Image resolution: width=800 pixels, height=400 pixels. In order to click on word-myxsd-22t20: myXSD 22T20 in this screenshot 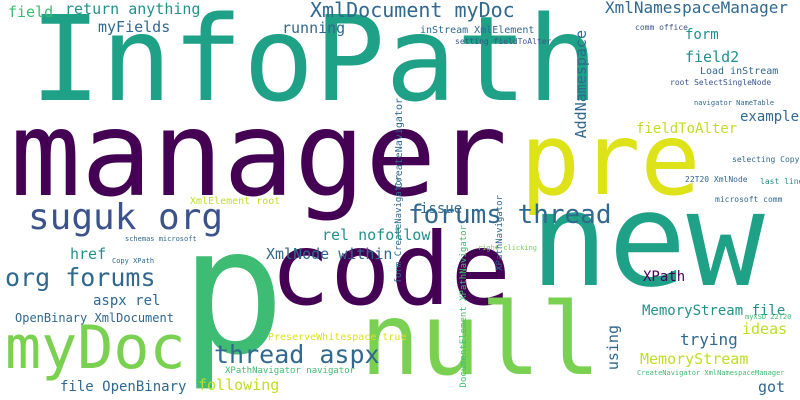, I will do `click(768, 317)`.